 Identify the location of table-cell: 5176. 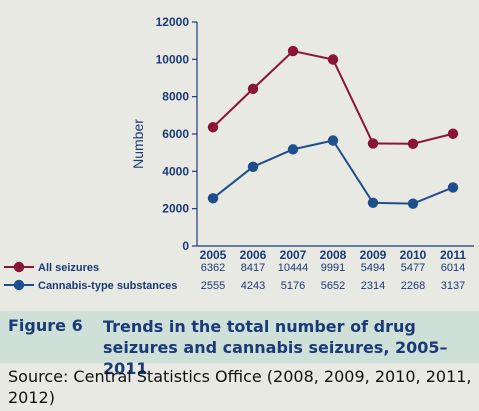
(293, 286).